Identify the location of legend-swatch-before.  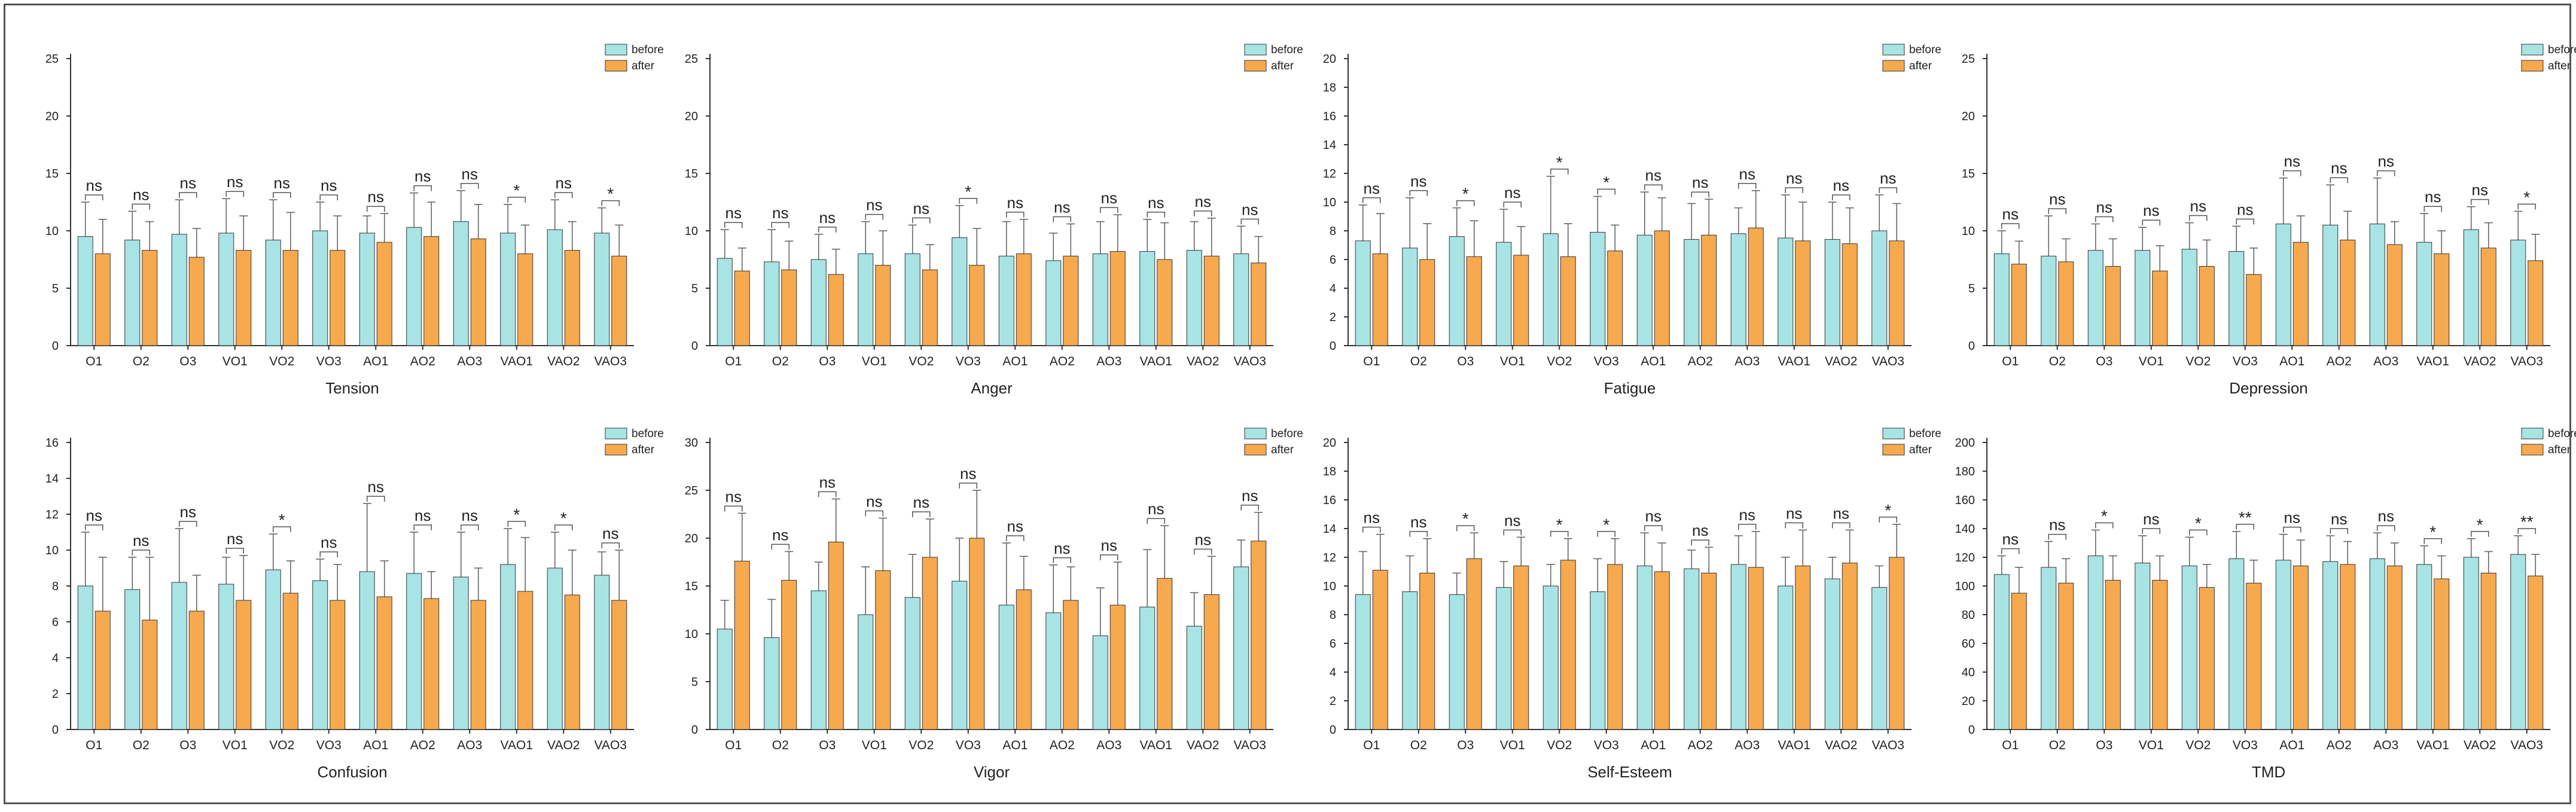
(1255, 433).